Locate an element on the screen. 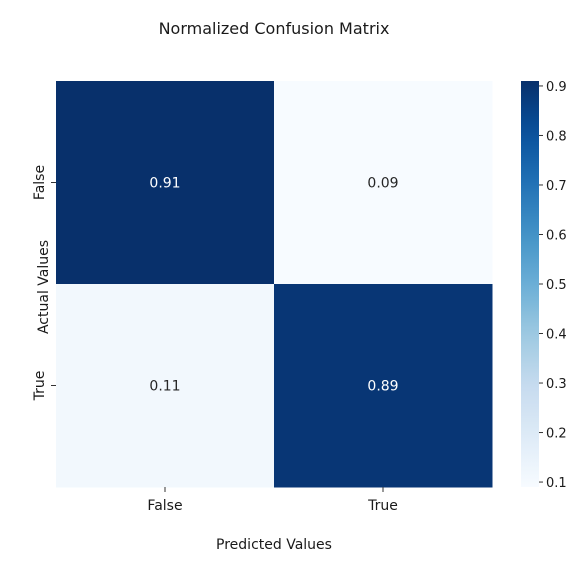  chart-title: Normalized Confusion Matrix is located at coordinates (274, 28).